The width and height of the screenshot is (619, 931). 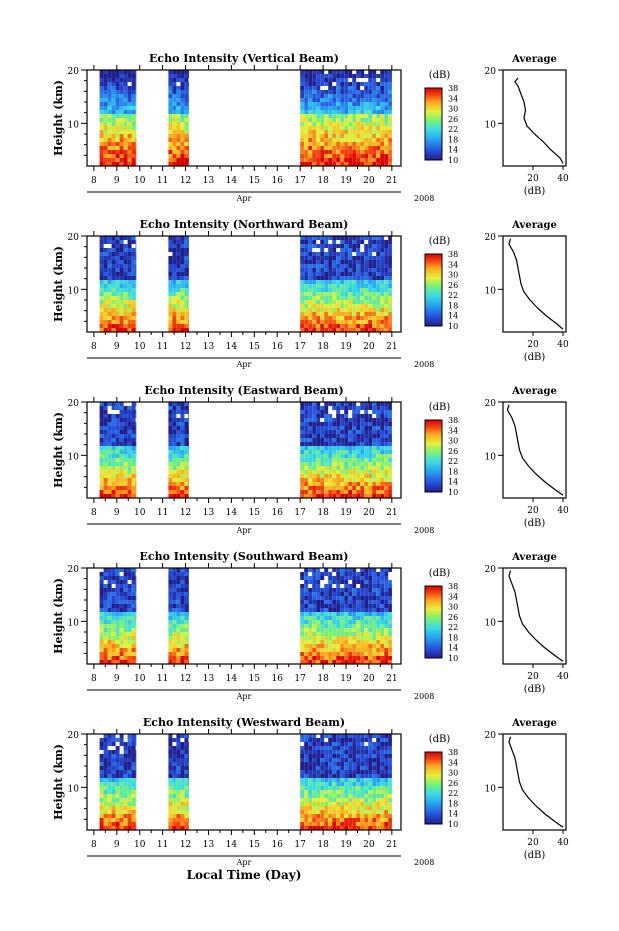 What do you see at coordinates (117, 347) in the screenshot?
I see `x-tick-label: 9` at bounding box center [117, 347].